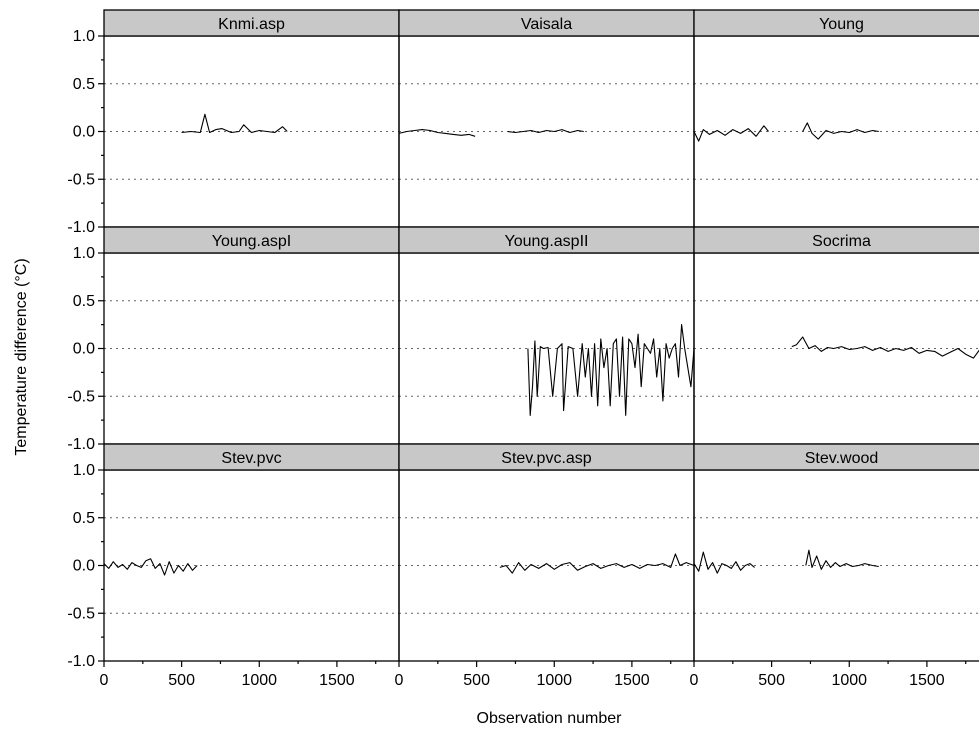  What do you see at coordinates (21, 356) in the screenshot?
I see `y-axis-title: Temperature difference (°C)` at bounding box center [21, 356].